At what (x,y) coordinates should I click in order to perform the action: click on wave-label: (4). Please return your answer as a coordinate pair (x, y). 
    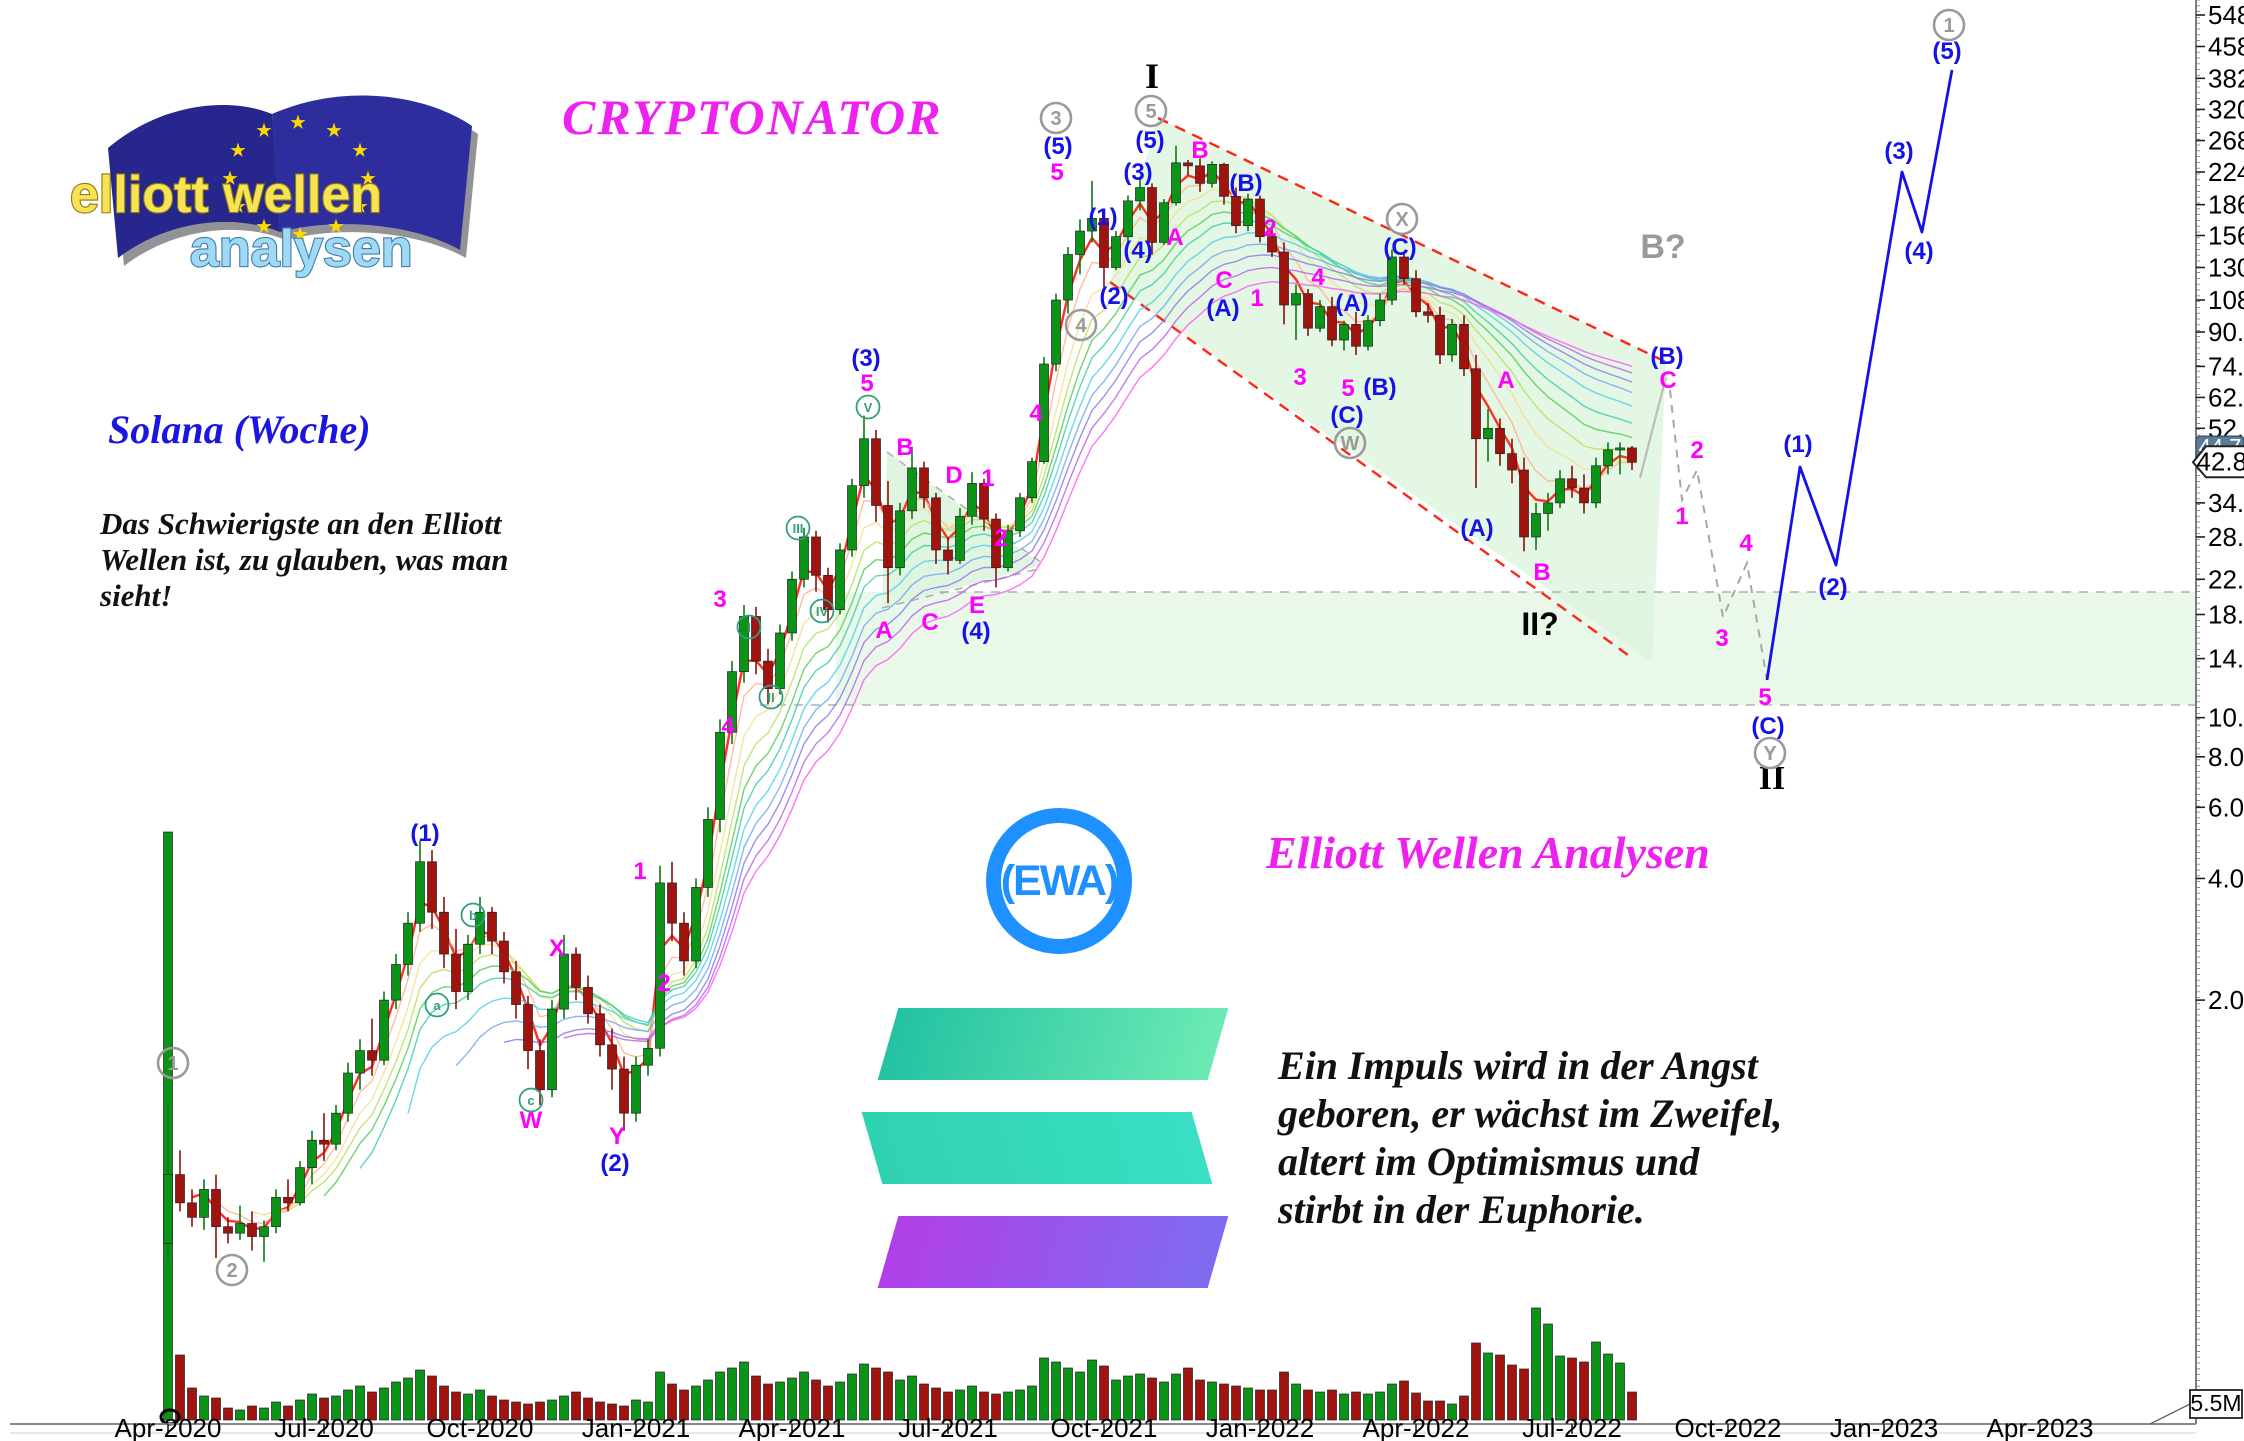
    Looking at the image, I should click on (975, 631).